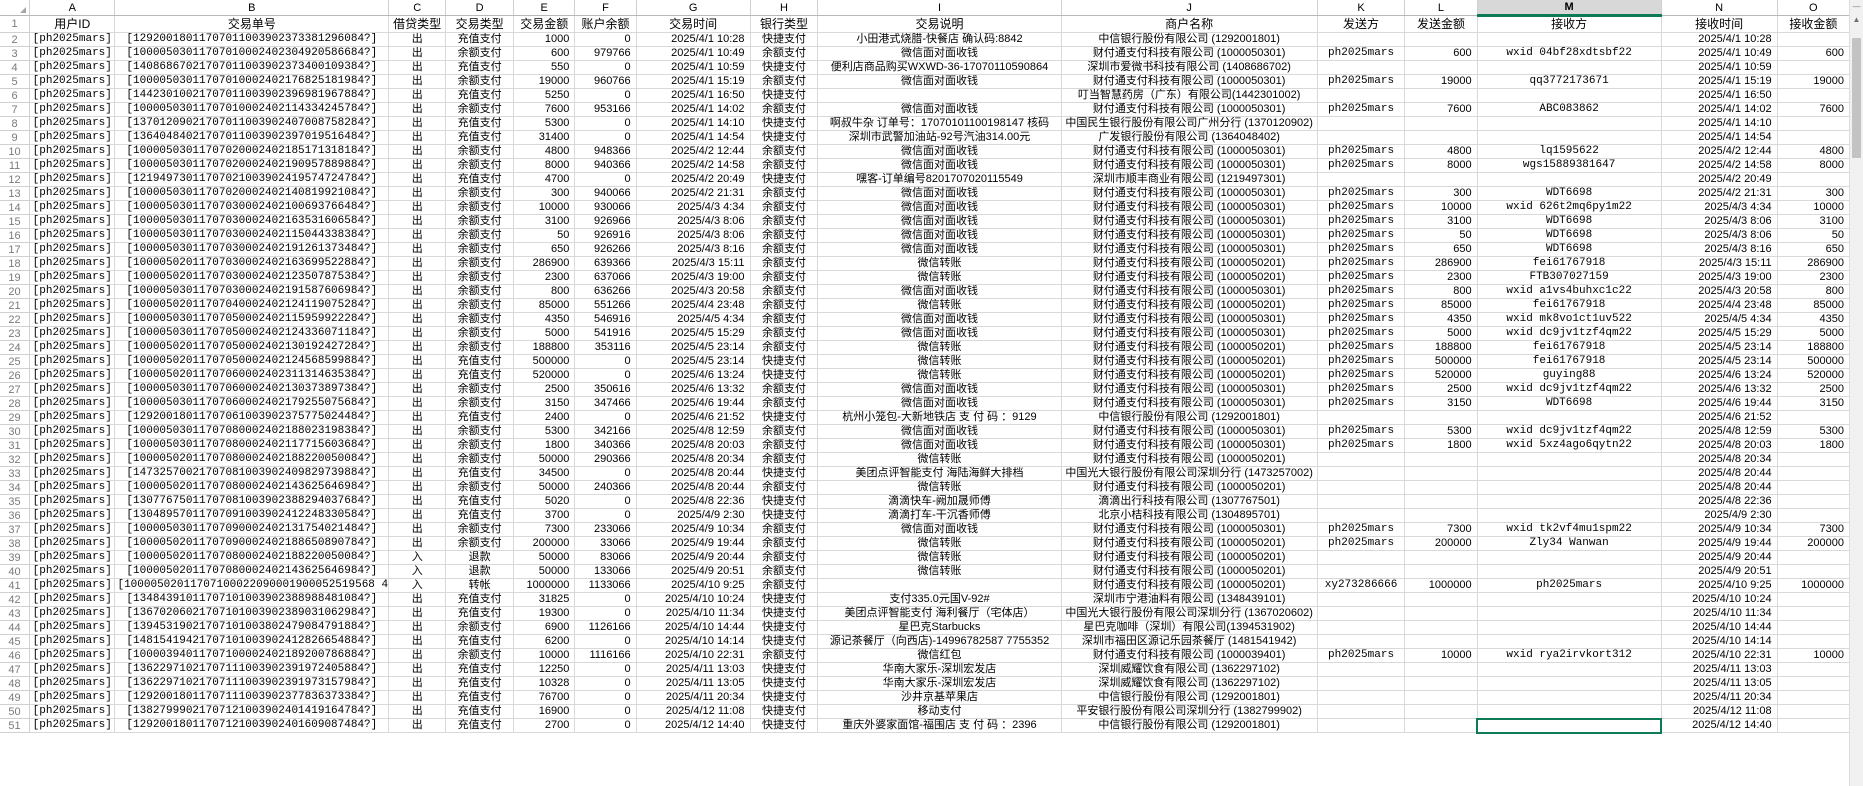 The image size is (1863, 786). What do you see at coordinates (1441, 543) in the screenshot?
I see `cell-L38: 200000` at bounding box center [1441, 543].